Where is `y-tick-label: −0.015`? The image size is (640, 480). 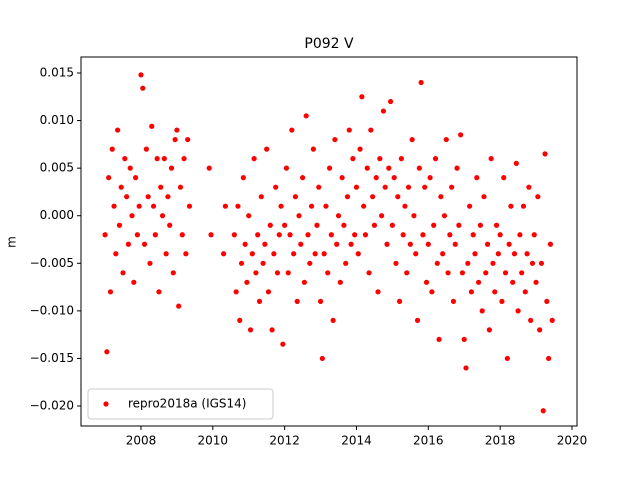
y-tick-label: −0.015 is located at coordinates (52, 358).